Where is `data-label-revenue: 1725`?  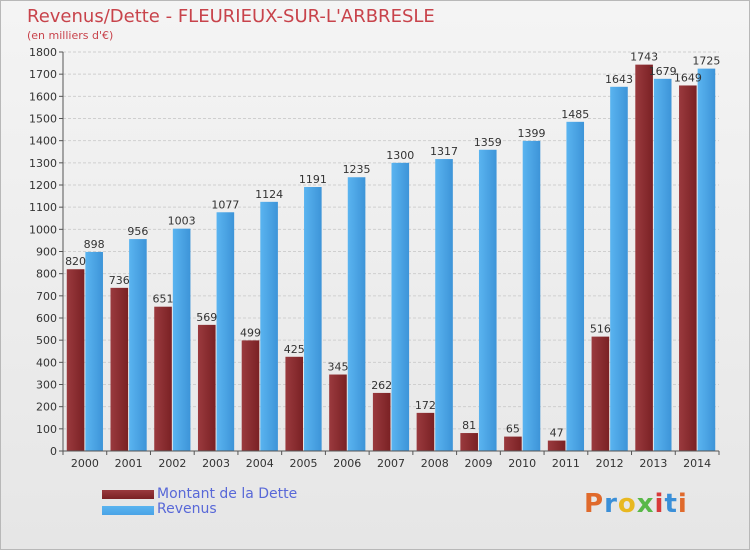 data-label-revenue: 1725 is located at coordinates (706, 61).